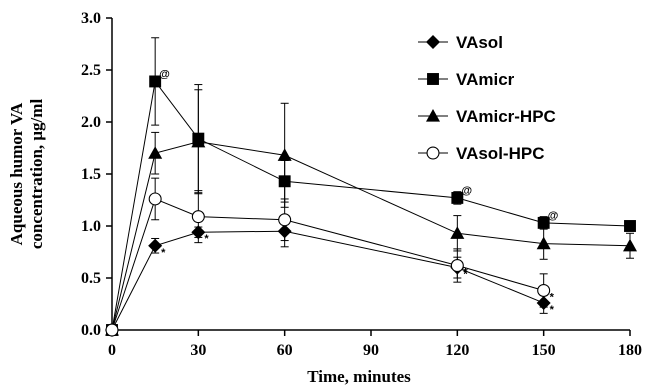  Describe the element at coordinates (544, 350) in the screenshot. I see `x-tick-label: 150` at that location.